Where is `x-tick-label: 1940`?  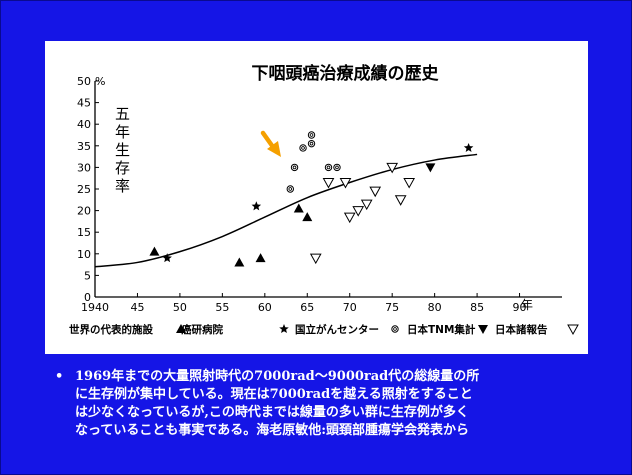 x-tick-label: 1940 is located at coordinates (95, 307).